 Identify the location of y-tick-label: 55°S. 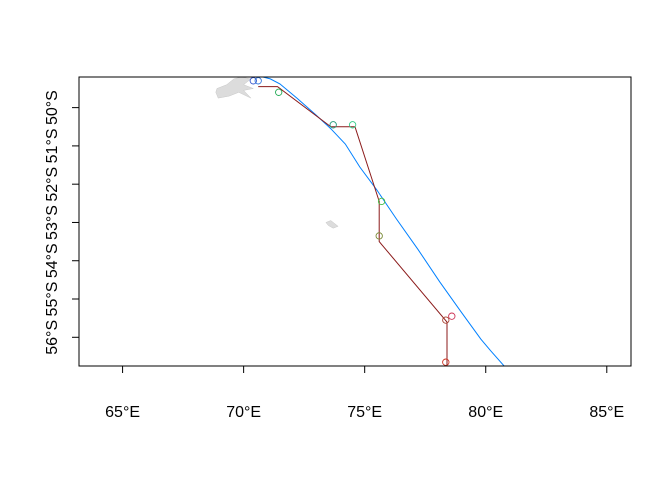
(52, 299).